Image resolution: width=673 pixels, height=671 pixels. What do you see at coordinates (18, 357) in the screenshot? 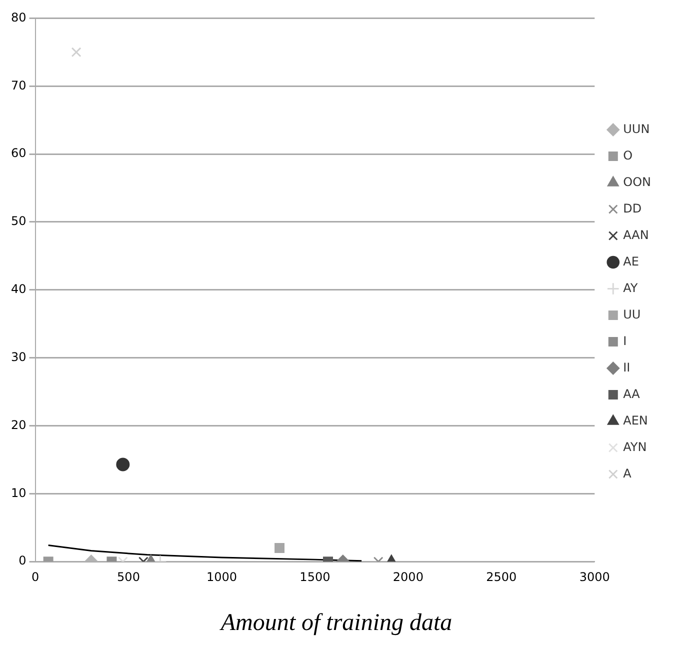
I see `y-tick-label: 30` at bounding box center [18, 357].